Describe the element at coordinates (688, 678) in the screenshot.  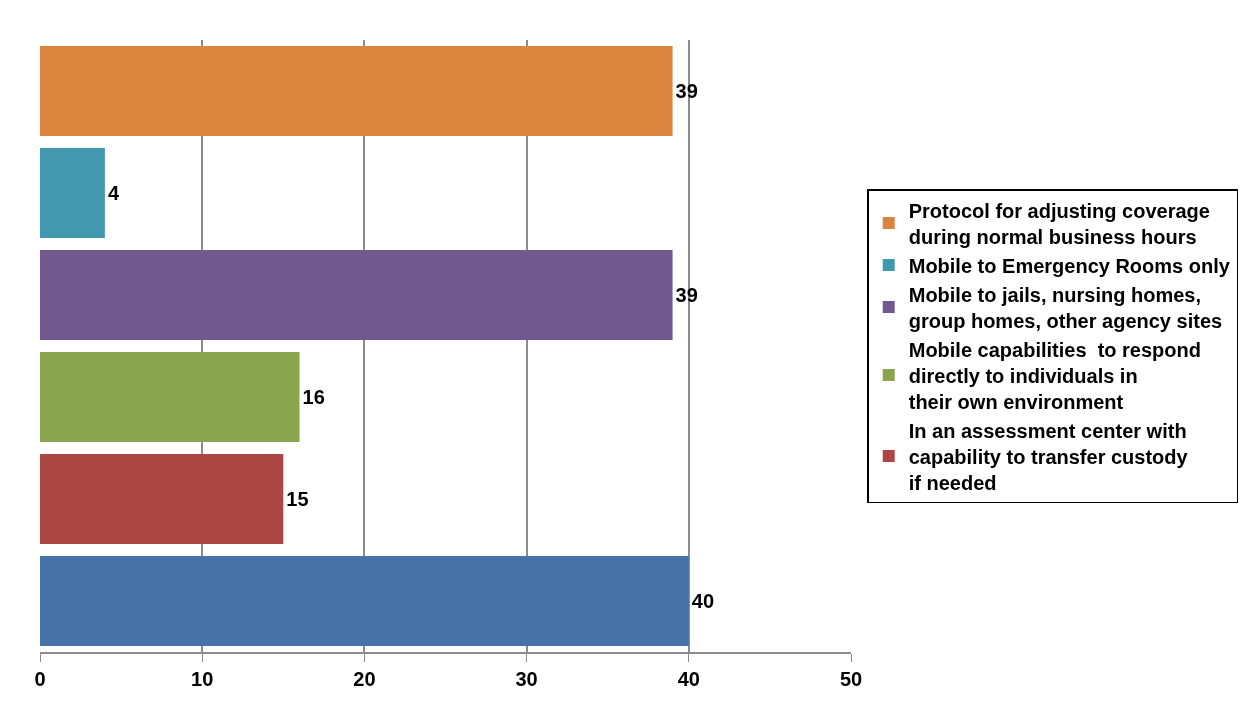
I see `x-tick-label: 40` at that location.